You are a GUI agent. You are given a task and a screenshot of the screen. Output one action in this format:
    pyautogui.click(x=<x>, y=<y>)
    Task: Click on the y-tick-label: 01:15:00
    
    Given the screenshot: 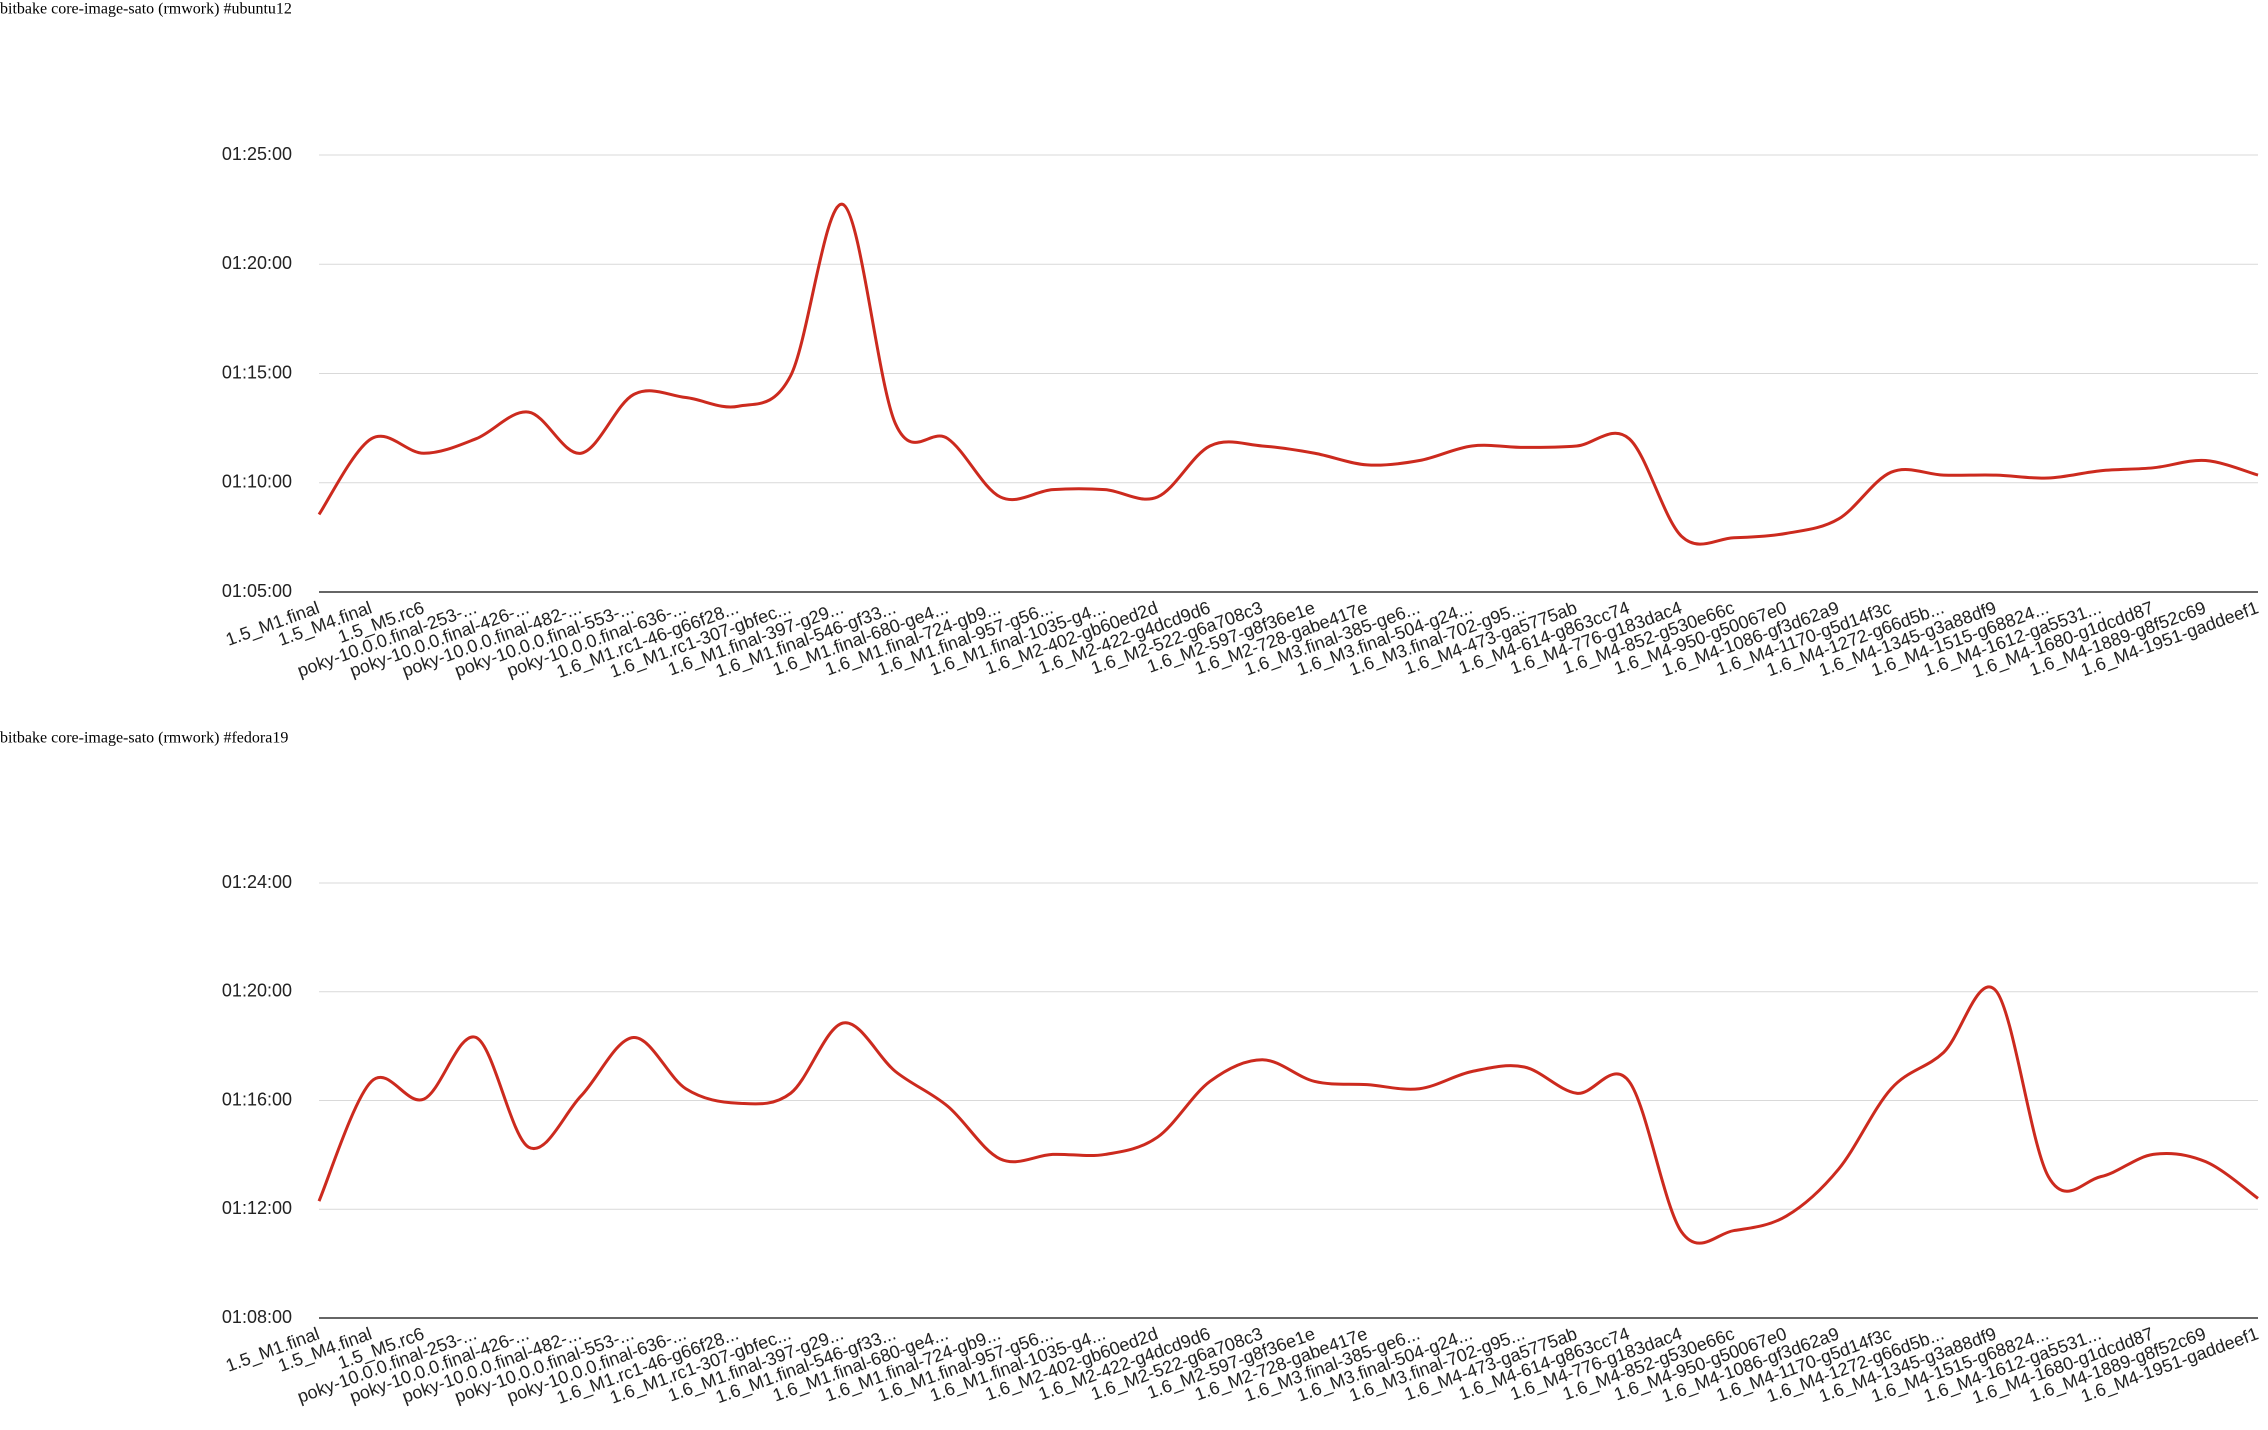 What is the action you would take?
    pyautogui.click(x=257, y=372)
    